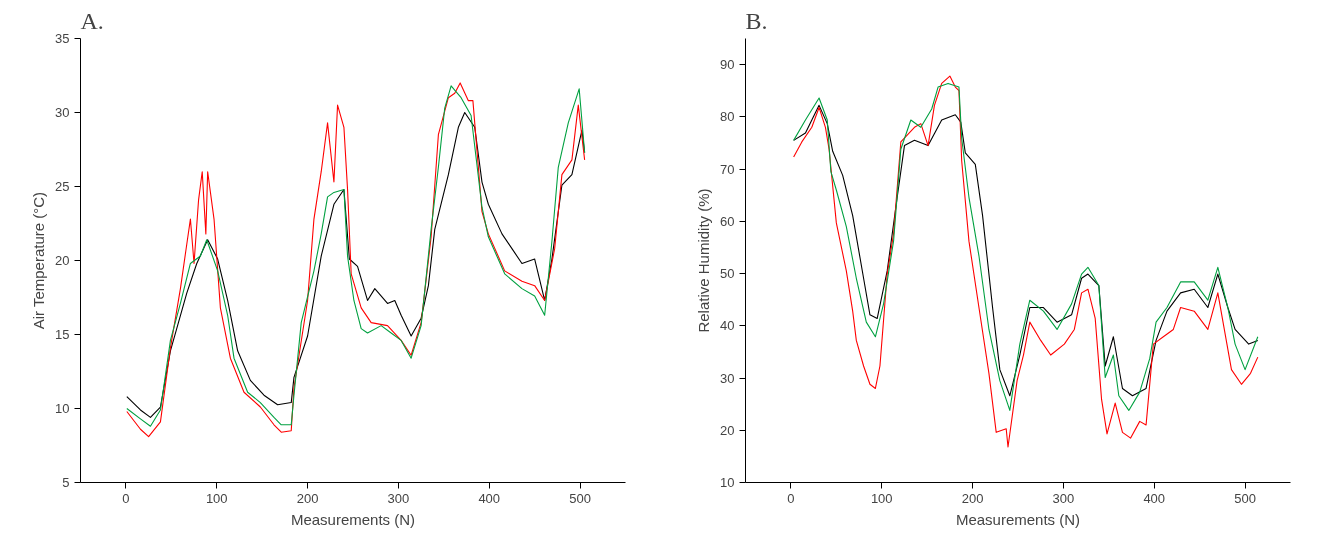 The height and width of the screenshot is (536, 1330). What do you see at coordinates (704, 260) in the screenshot?
I see `y-axis-title: Relative Humidity (%)` at bounding box center [704, 260].